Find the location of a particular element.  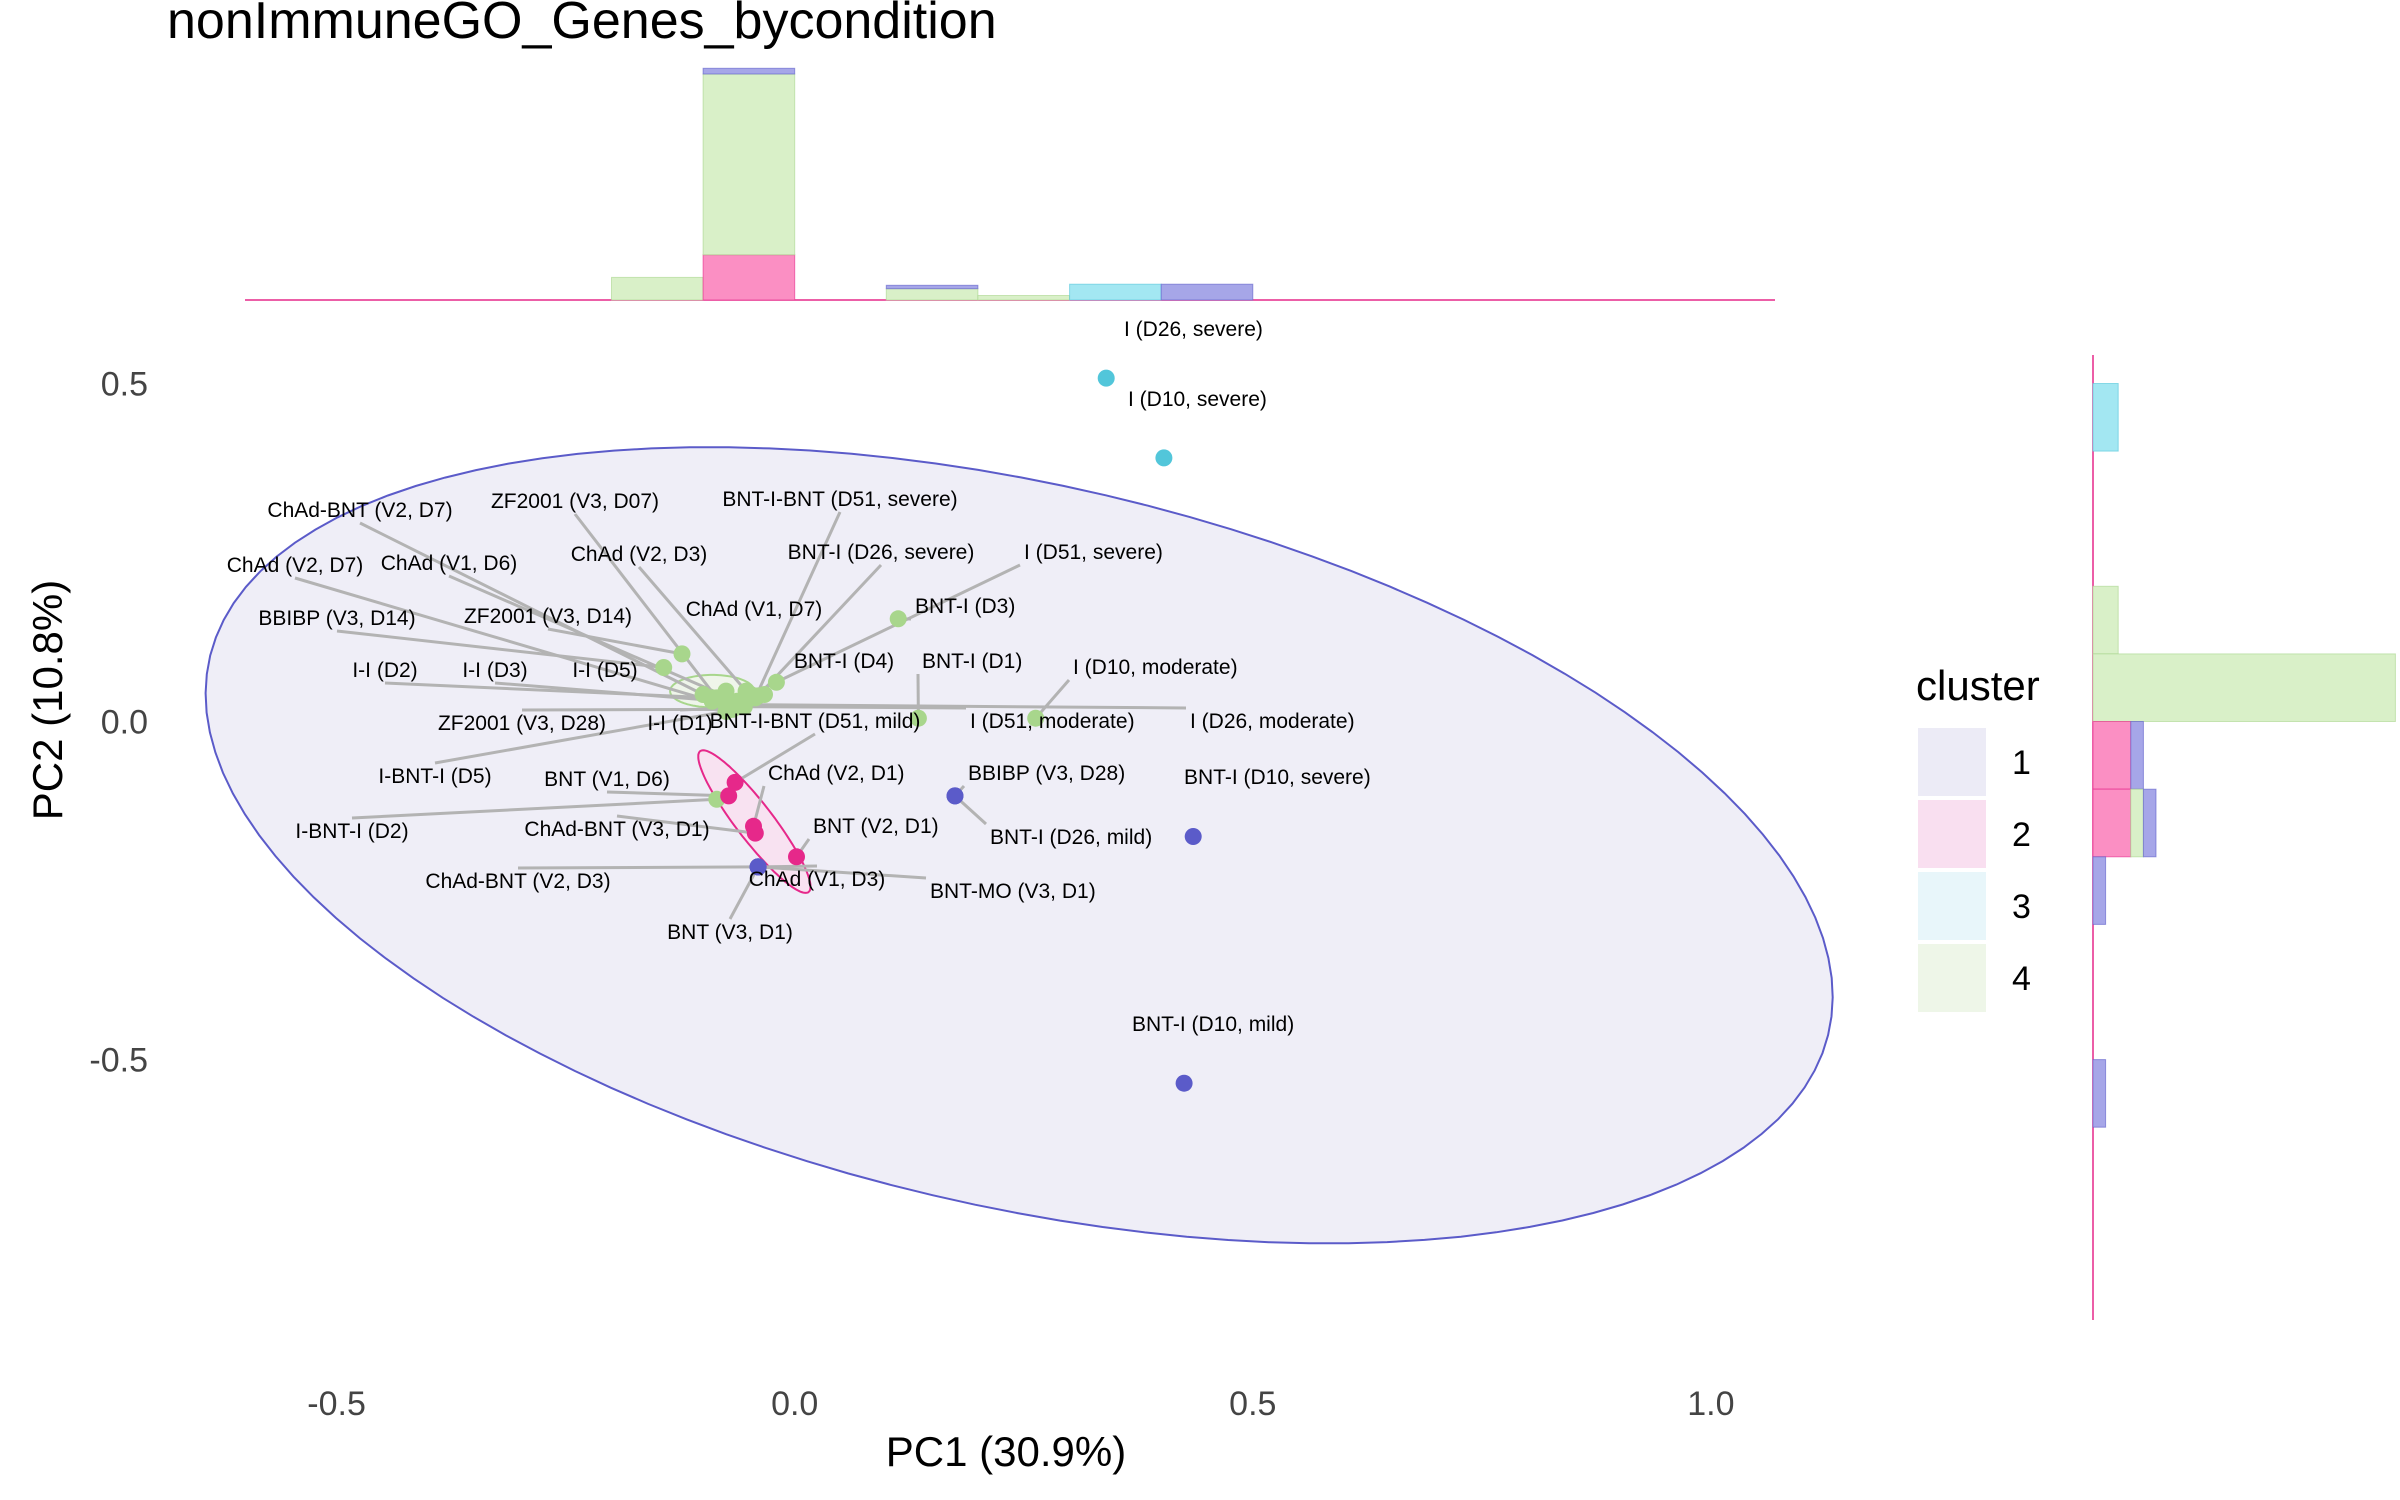

point-label: BNT (V3, D1) is located at coordinates (730, 932).